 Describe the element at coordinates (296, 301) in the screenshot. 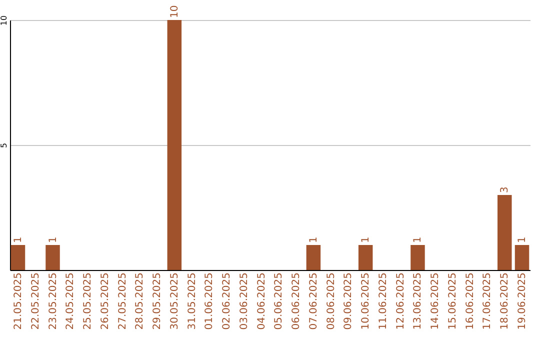

I see `x-tick-label: 06.06.2025` at that location.